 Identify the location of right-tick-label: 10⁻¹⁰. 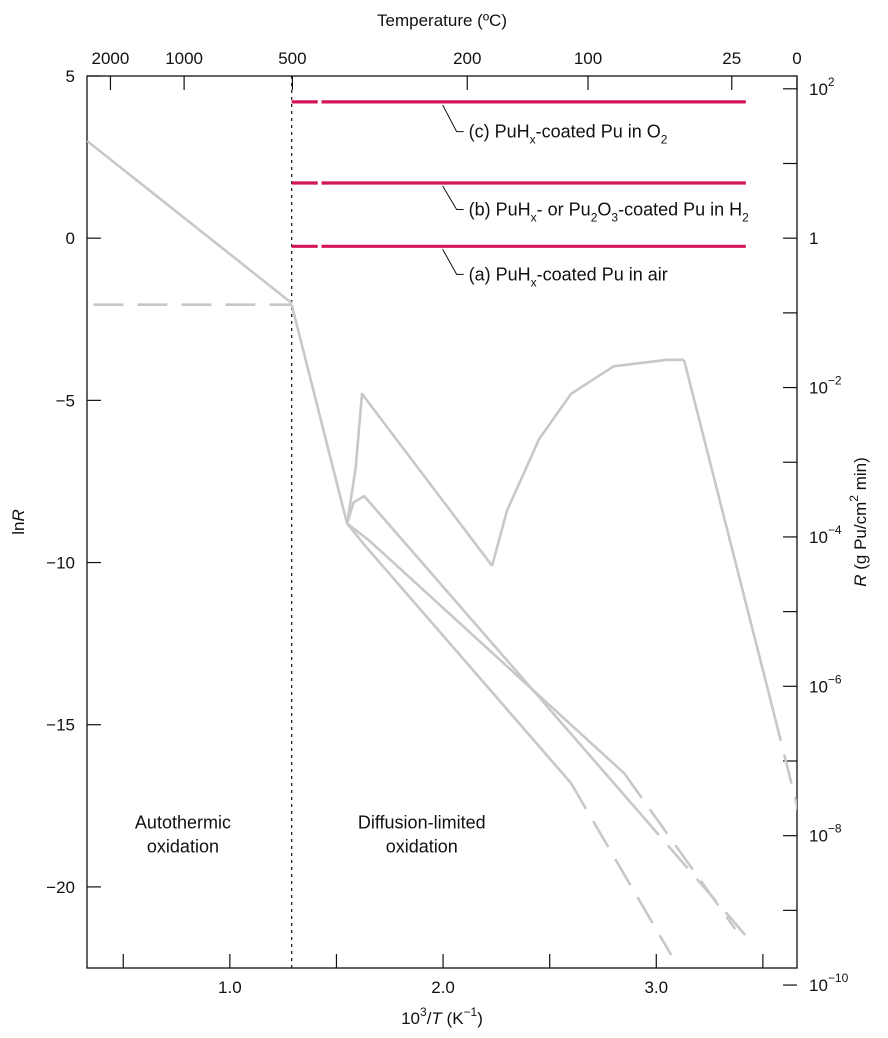
(829, 983).